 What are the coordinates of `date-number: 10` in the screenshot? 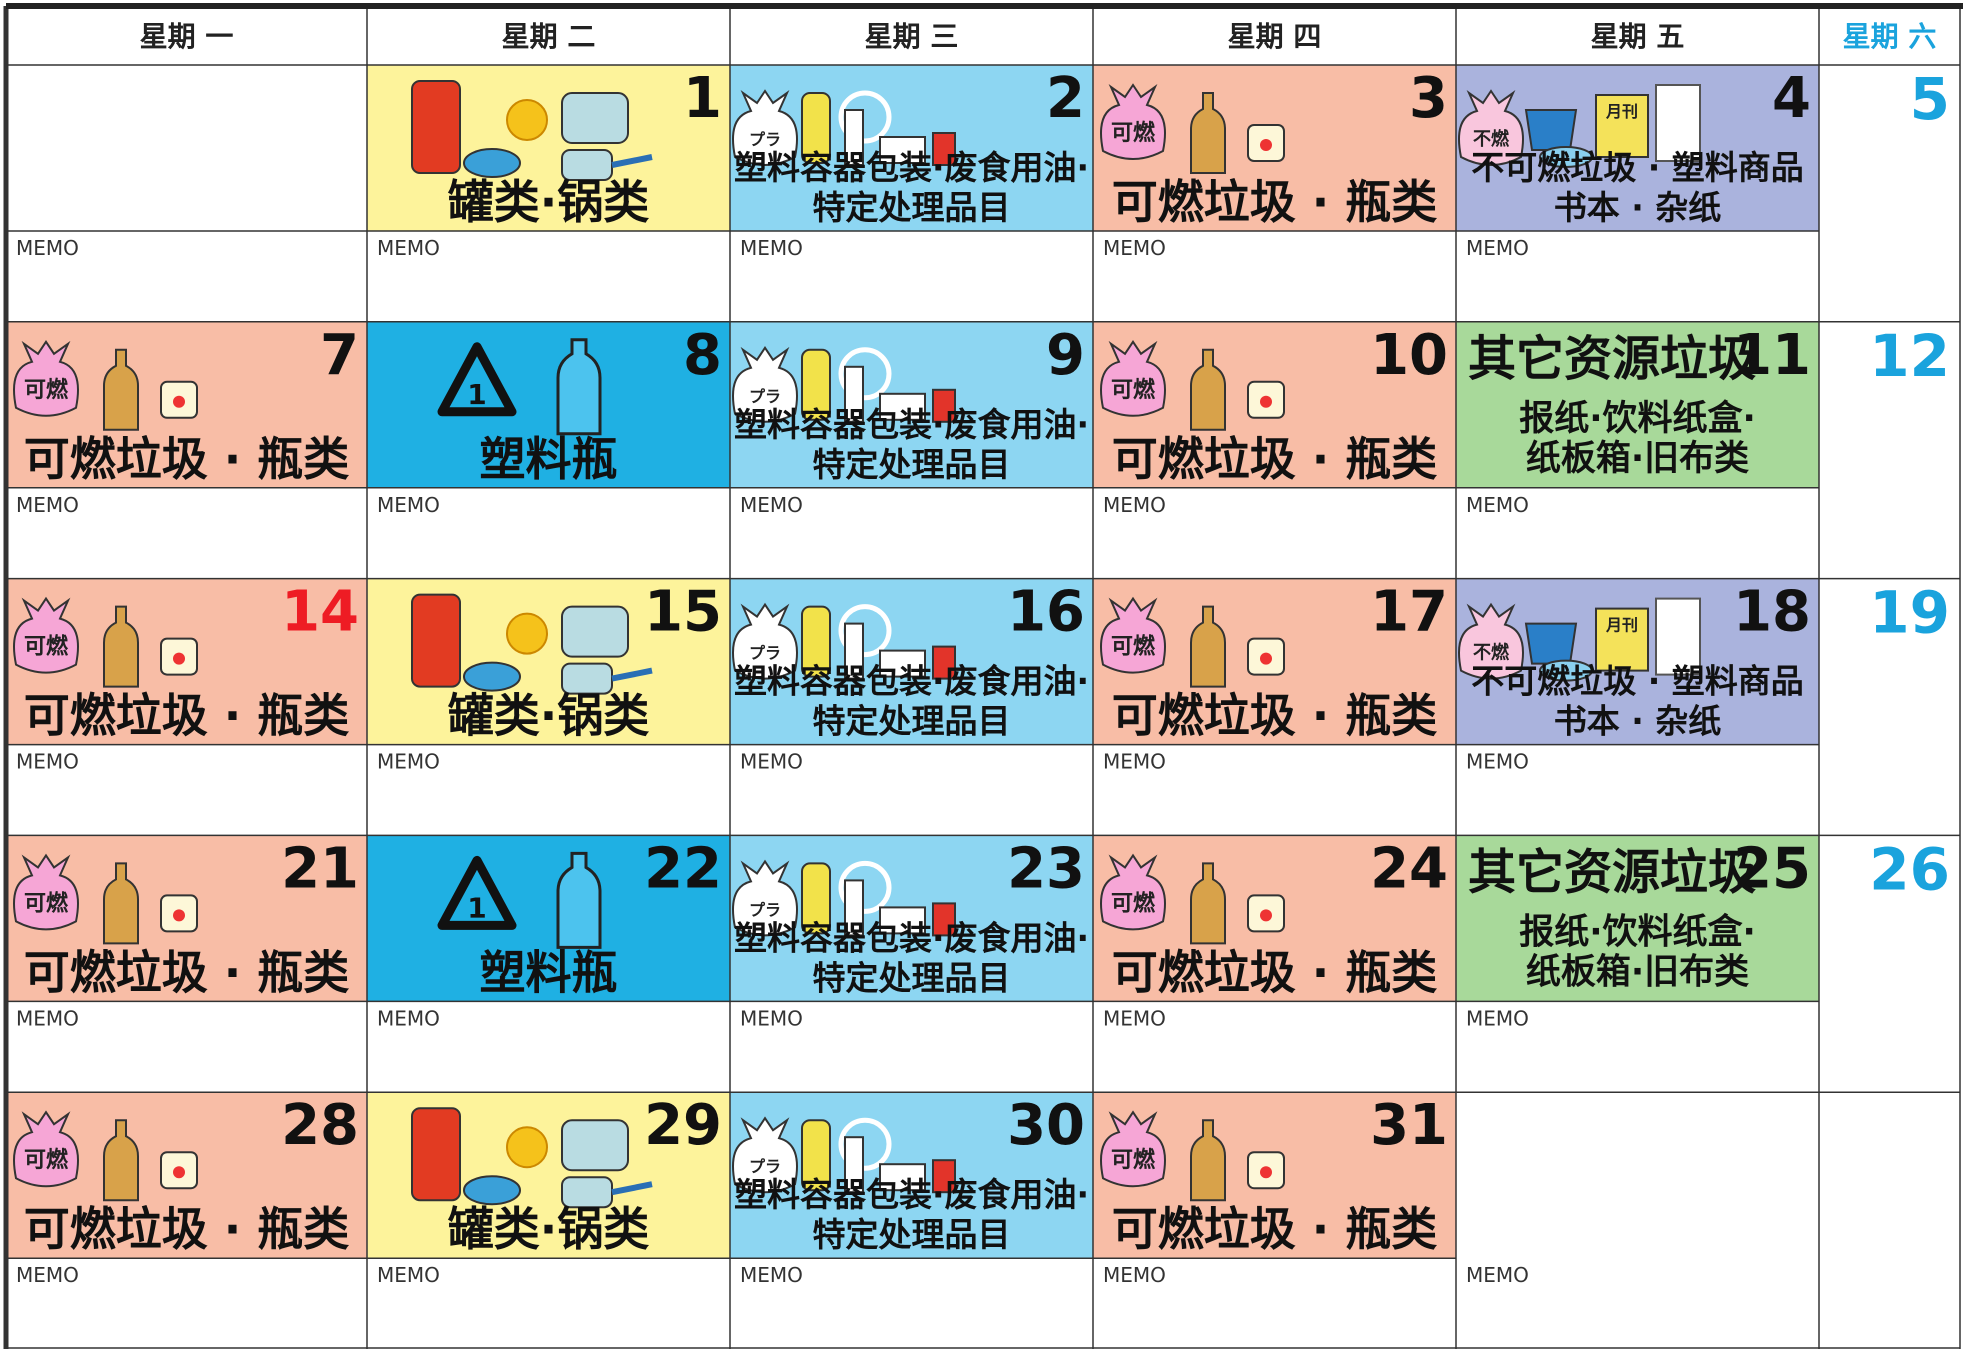 It's located at (1409, 355).